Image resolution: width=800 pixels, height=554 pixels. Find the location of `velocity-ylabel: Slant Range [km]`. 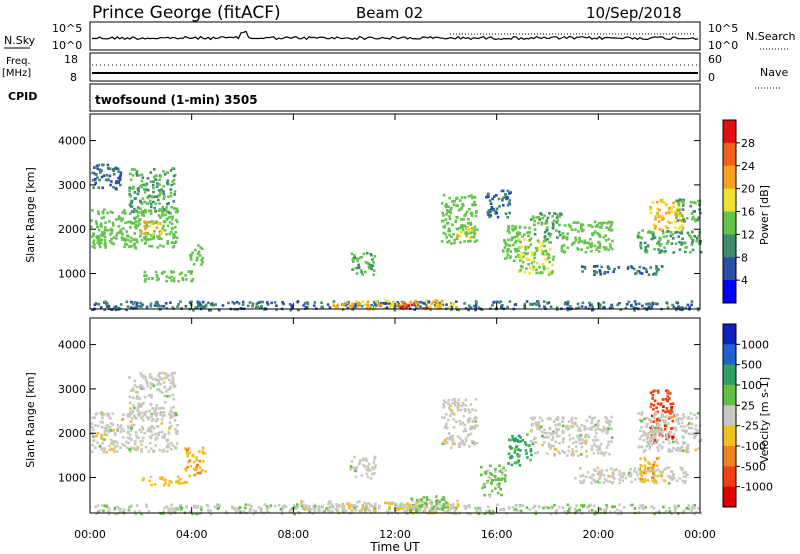

velocity-ylabel: Slant Range [km] is located at coordinates (30, 420).